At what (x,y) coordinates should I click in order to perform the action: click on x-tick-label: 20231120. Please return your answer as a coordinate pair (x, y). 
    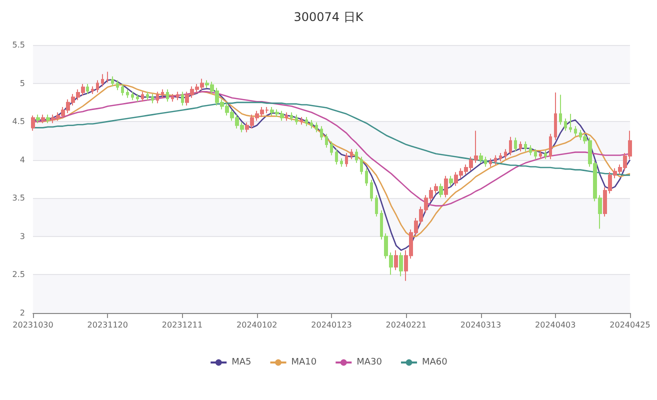
    Looking at the image, I should click on (107, 325).